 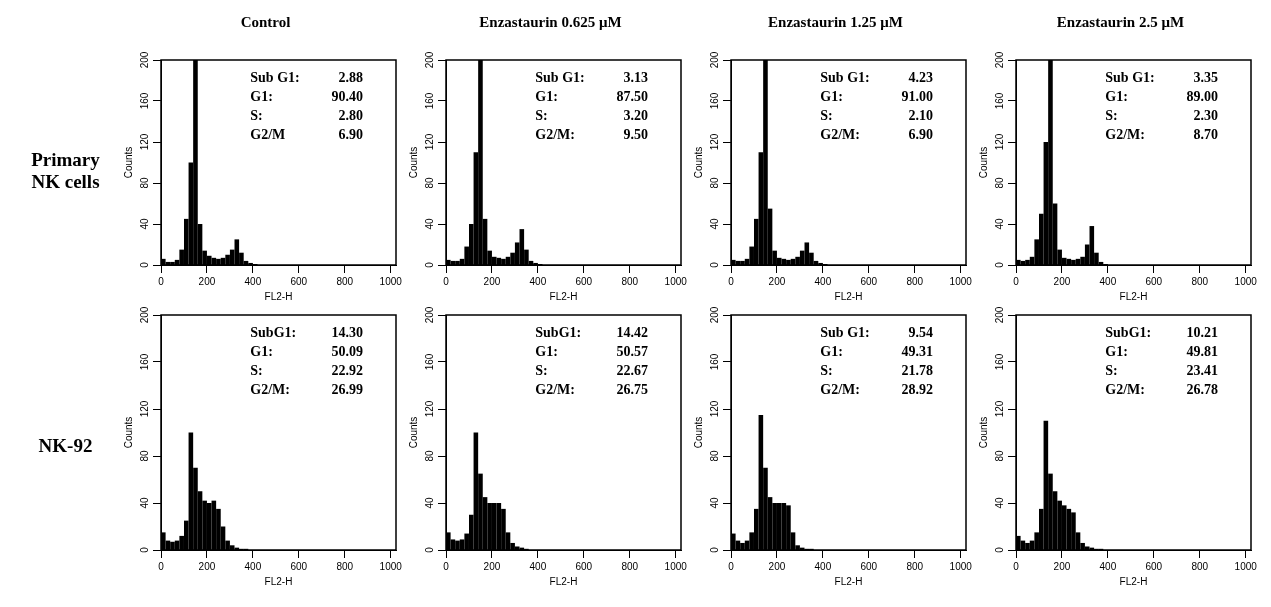 What do you see at coordinates (307, 115) in the screenshot?
I see `text: S: 2.80` at bounding box center [307, 115].